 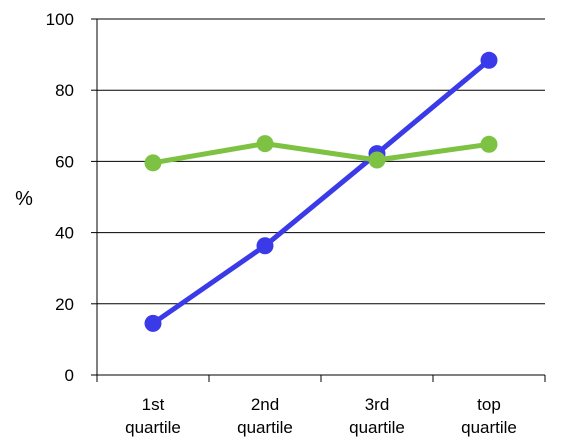 What do you see at coordinates (489, 416) in the screenshot?
I see `x-tick-label: top quartile` at bounding box center [489, 416].